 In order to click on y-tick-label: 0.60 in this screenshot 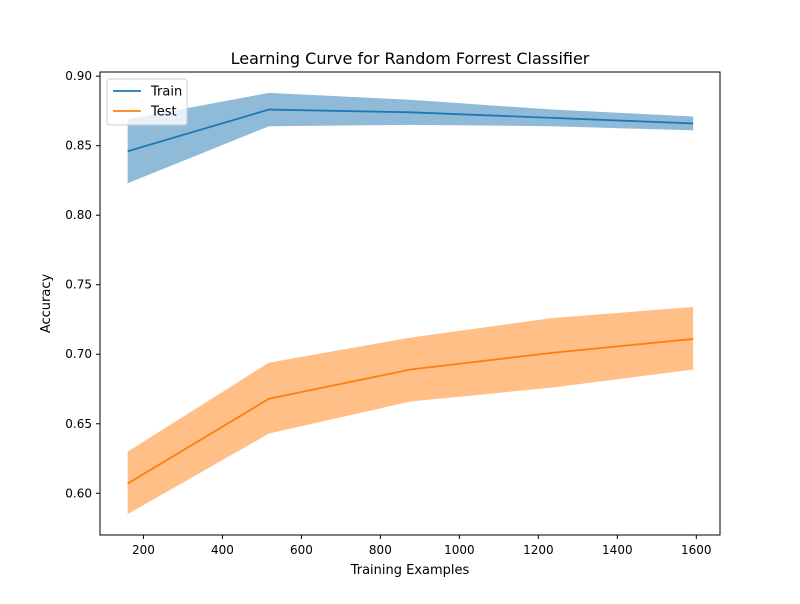, I will do `click(78, 493)`.